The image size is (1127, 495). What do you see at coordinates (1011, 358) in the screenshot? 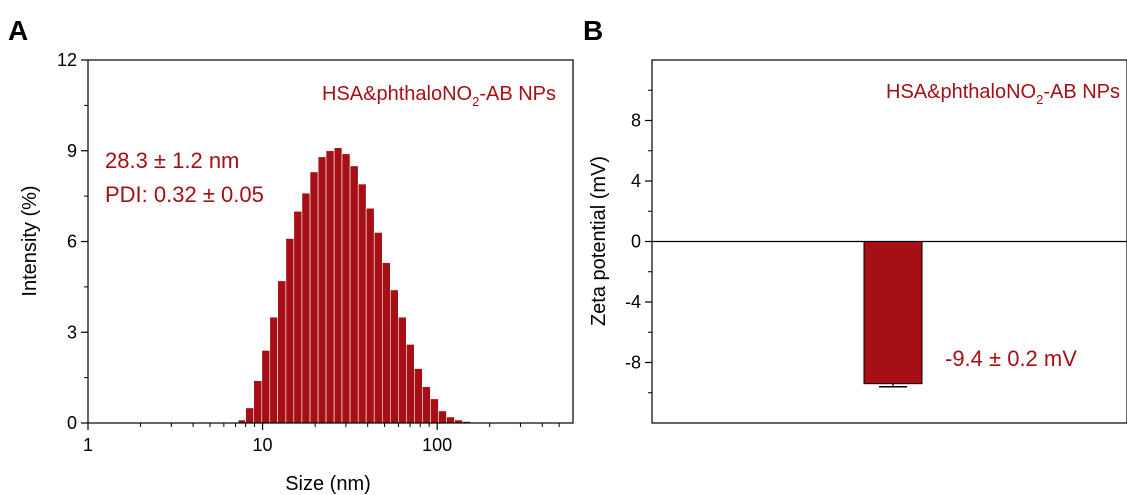
I see `zeta-annotation: -9.4 ± 0.2 mV` at bounding box center [1011, 358].